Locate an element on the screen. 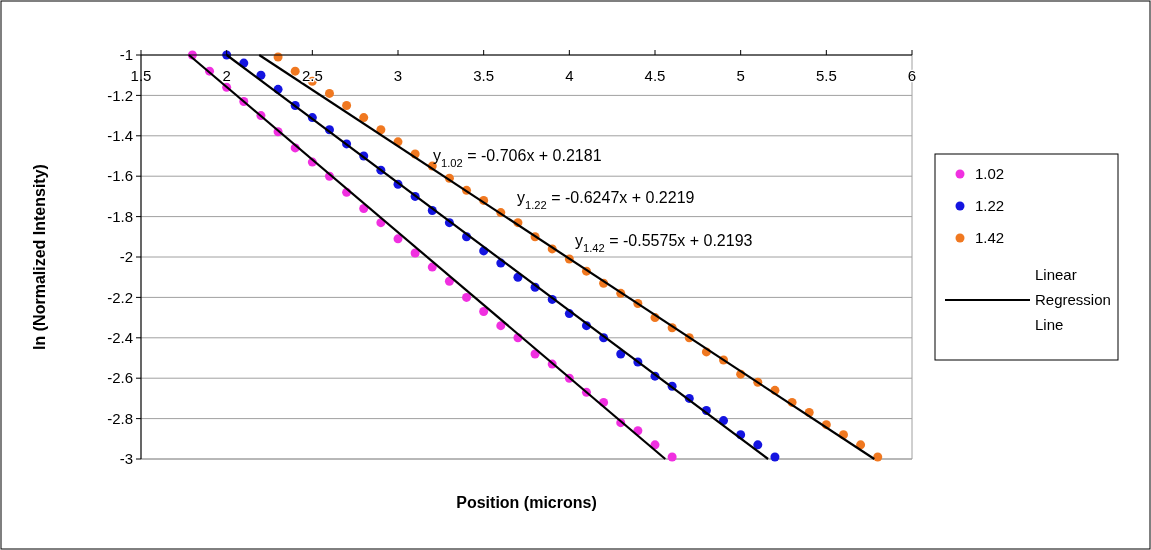 The width and height of the screenshot is (1151, 550). y-tick-label: -2 is located at coordinates (126, 257).